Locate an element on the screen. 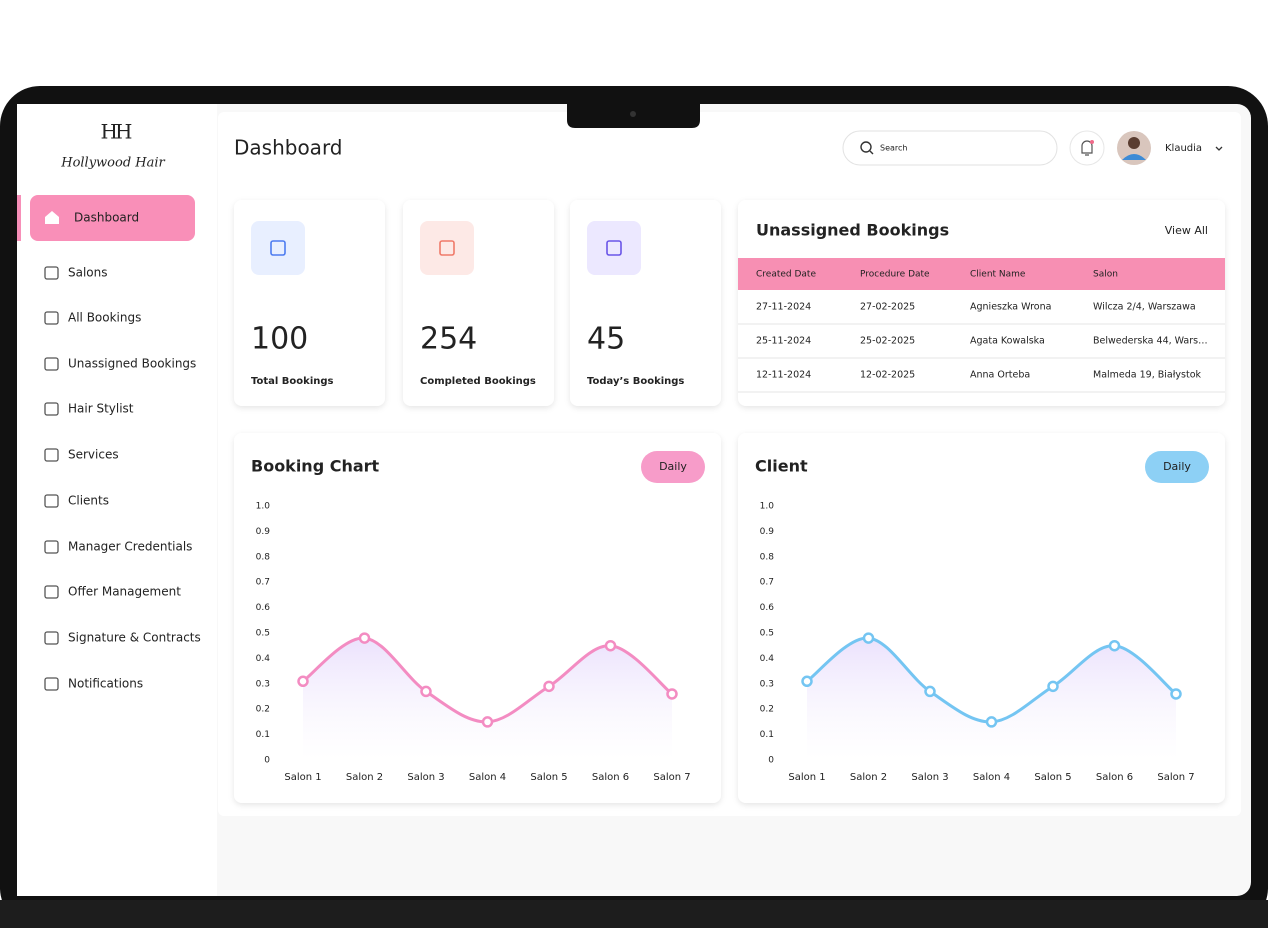 The image size is (1268, 928). stat-value: 254 is located at coordinates (448, 339).